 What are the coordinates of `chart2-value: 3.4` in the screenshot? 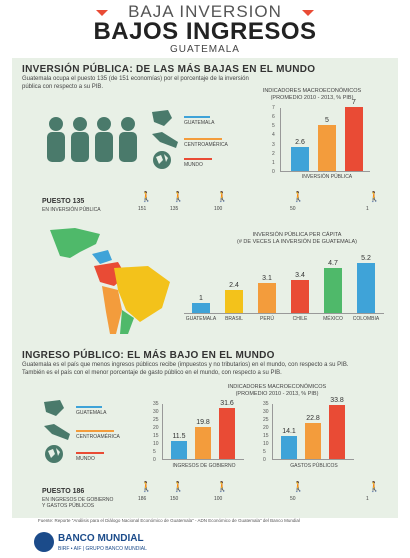 It's located at (300, 276).